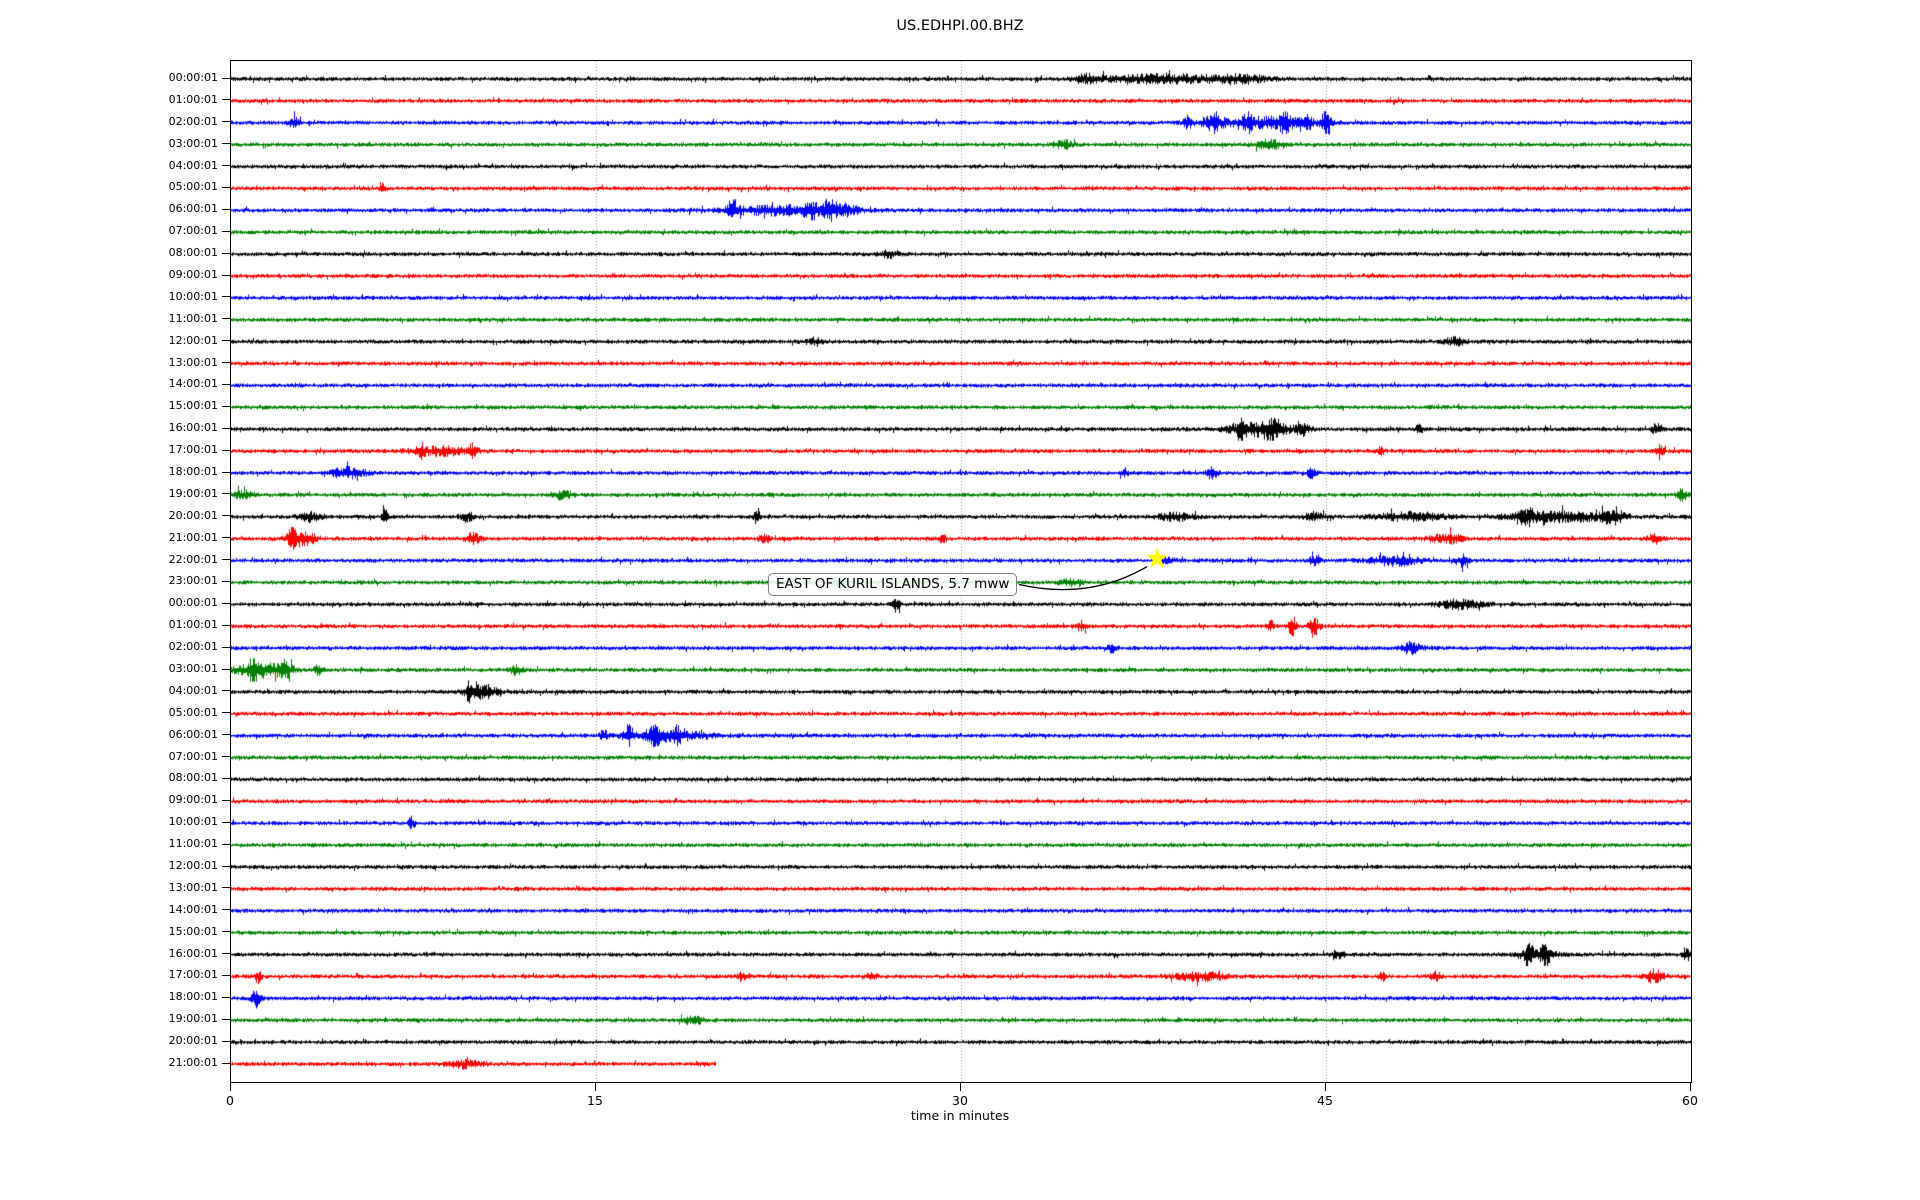 The height and width of the screenshot is (1200, 1920). What do you see at coordinates (960, 1115) in the screenshot?
I see `x-axis-label: time in minutes` at bounding box center [960, 1115].